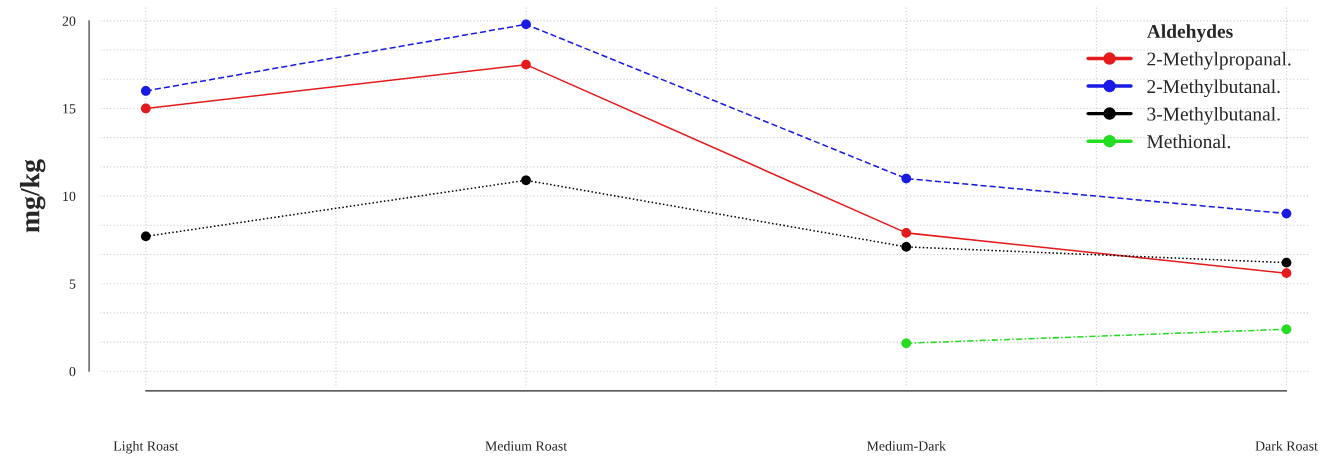 The image size is (1336, 456). I want to click on x-tick-label: Dark Roast, so click(1286, 445).